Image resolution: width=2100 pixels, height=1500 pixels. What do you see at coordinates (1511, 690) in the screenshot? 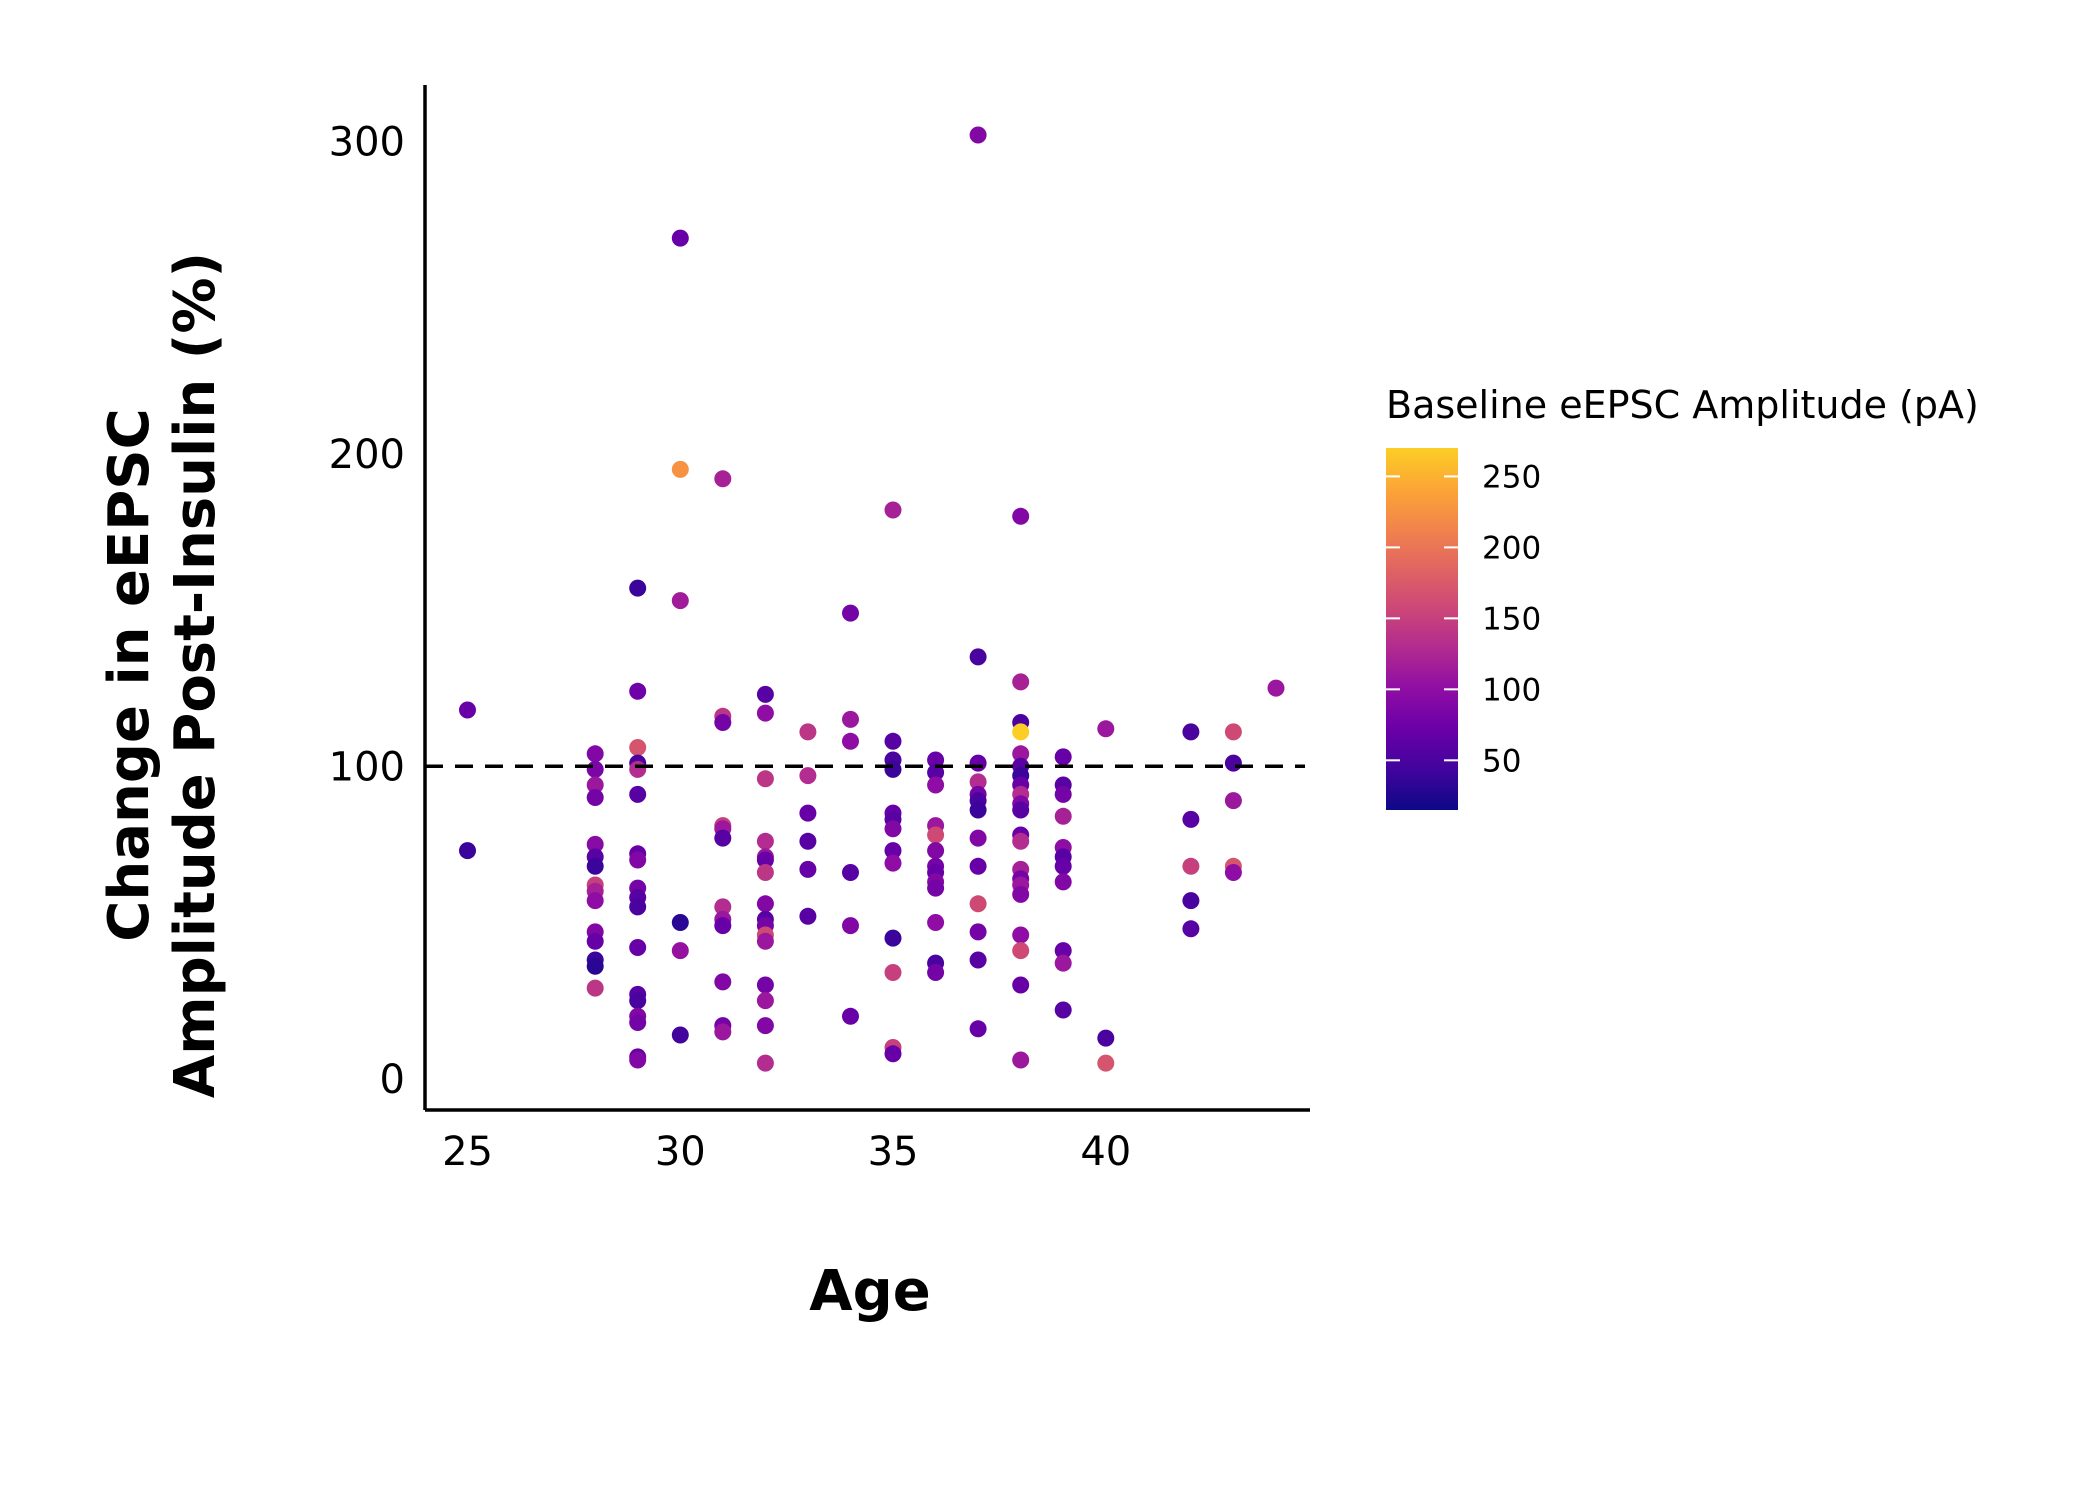
I see `colorbar-tick-label: 100` at bounding box center [1511, 690].